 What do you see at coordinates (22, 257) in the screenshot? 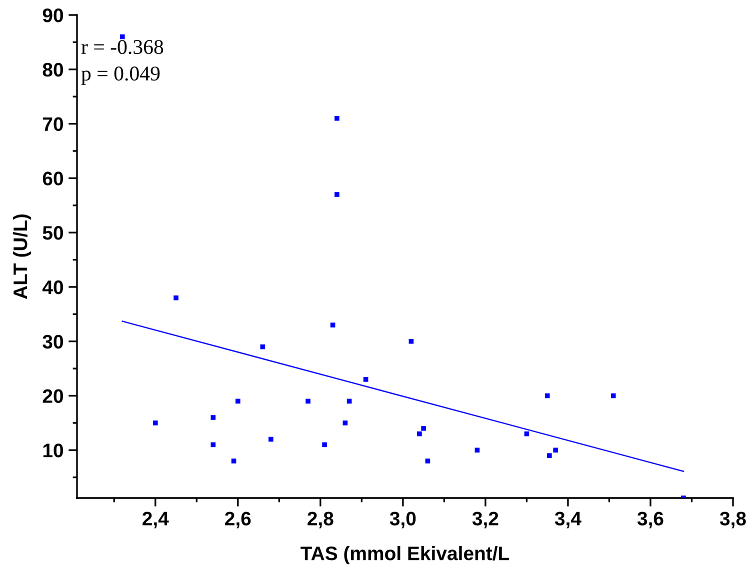
I see `y-axis-title: ALT (U/L)` at bounding box center [22, 257].